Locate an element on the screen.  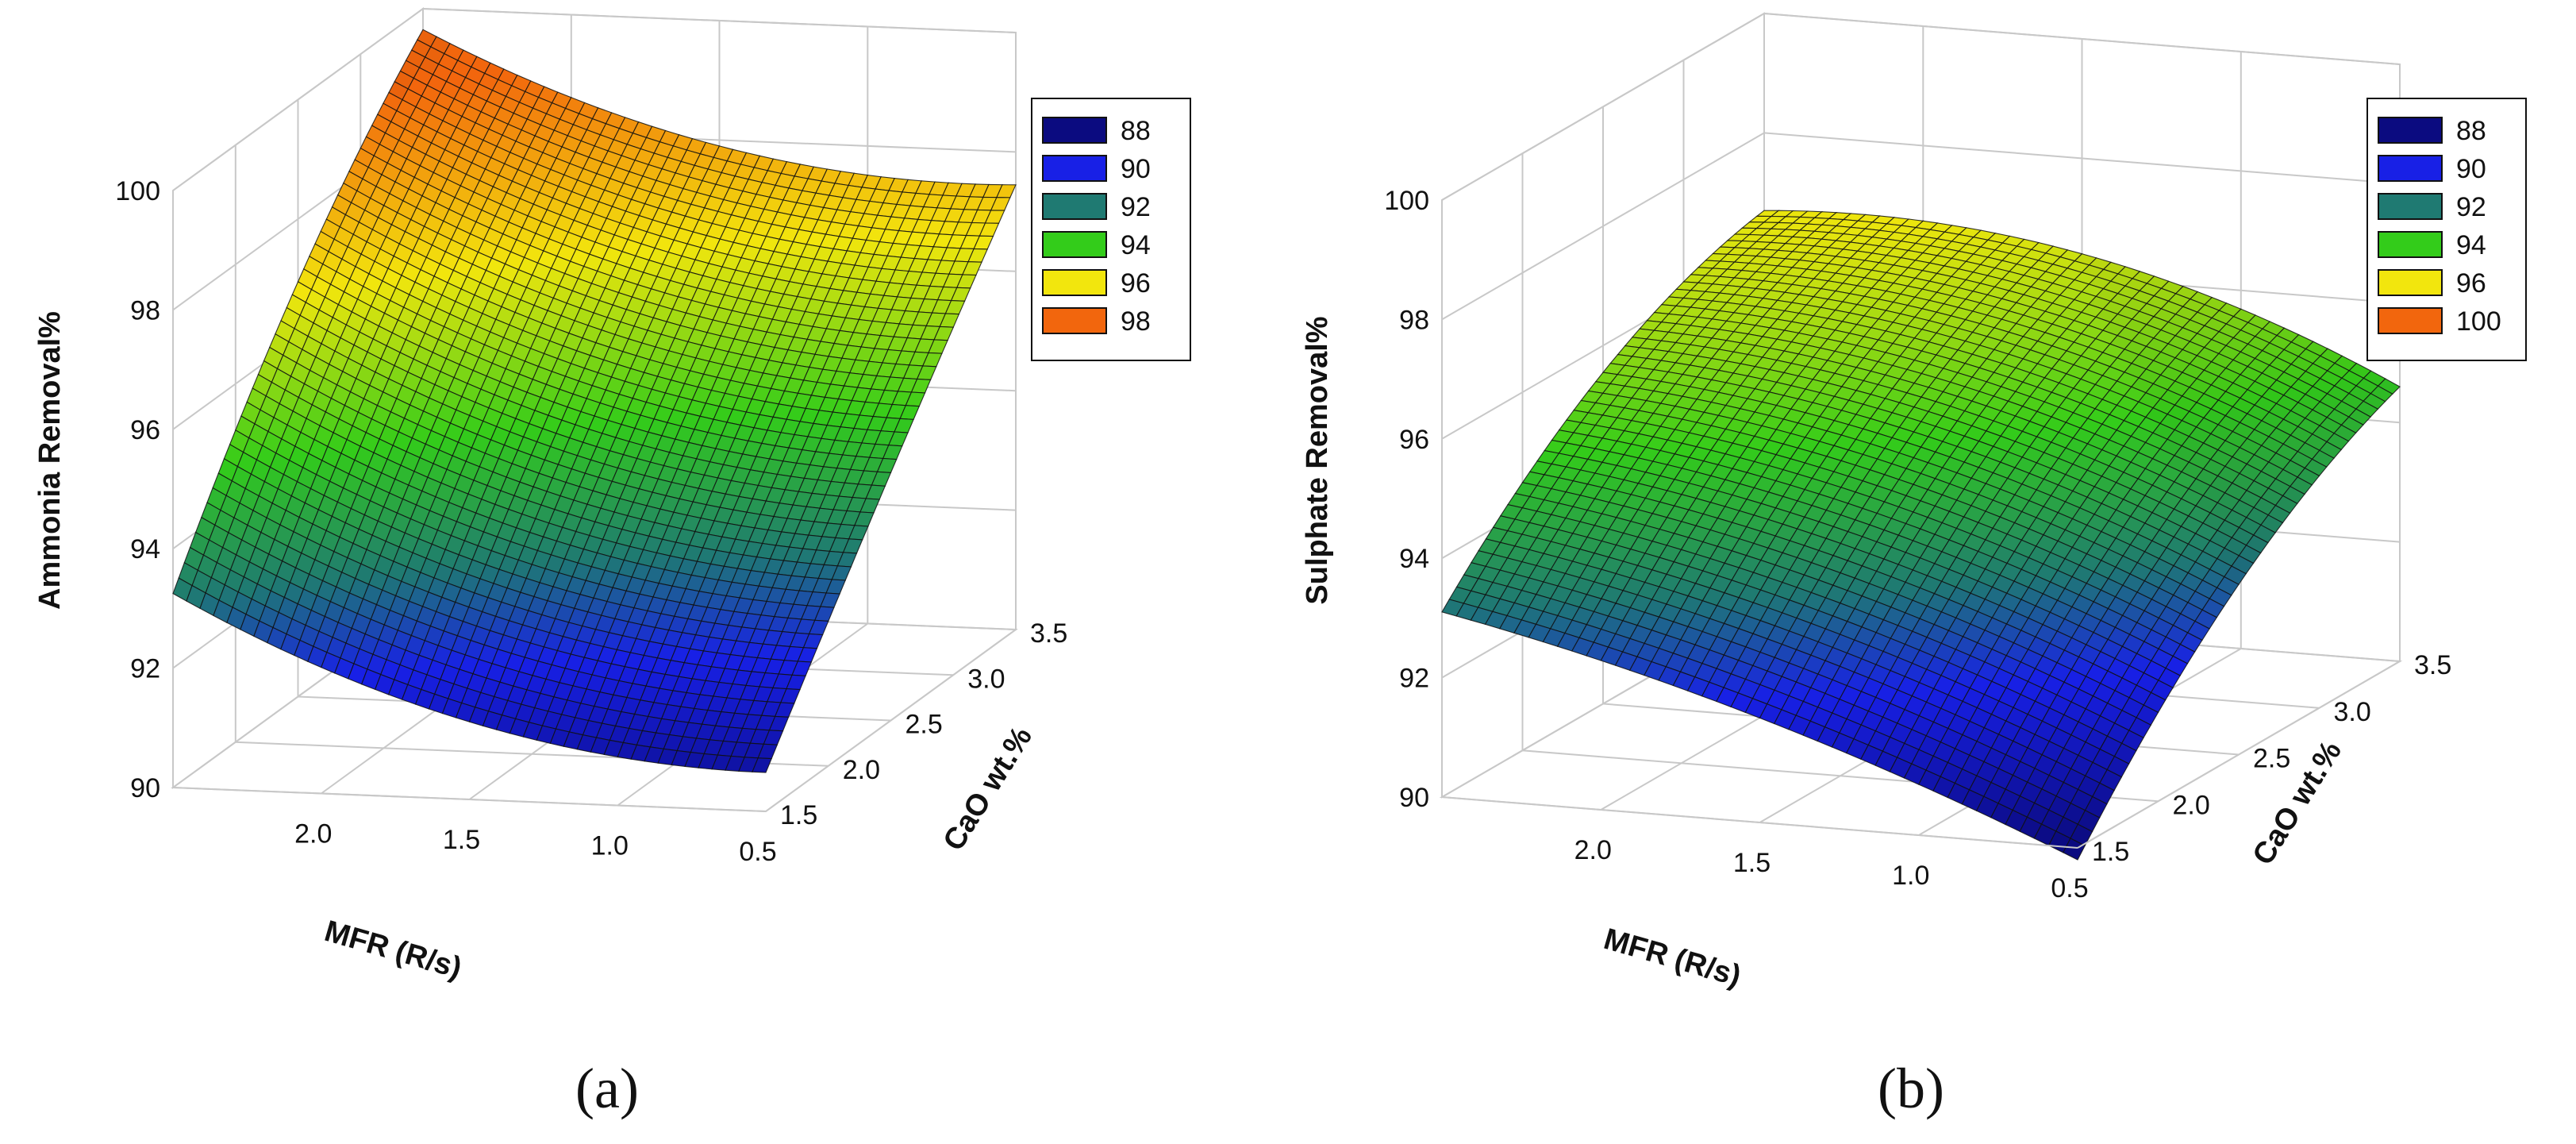
legend-label-b: 96 is located at coordinates (2471, 283).